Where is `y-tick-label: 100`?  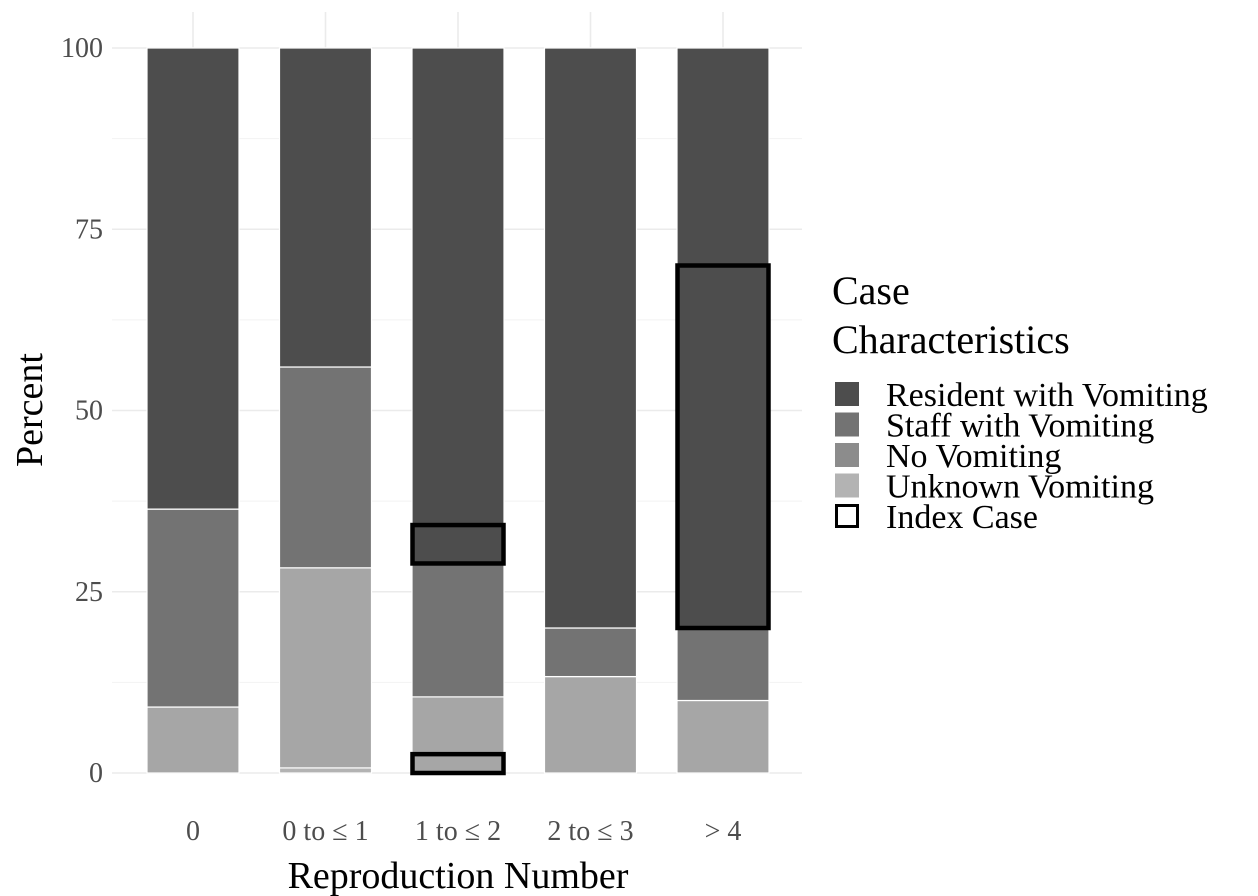
y-tick-label: 100 is located at coordinates (82, 48).